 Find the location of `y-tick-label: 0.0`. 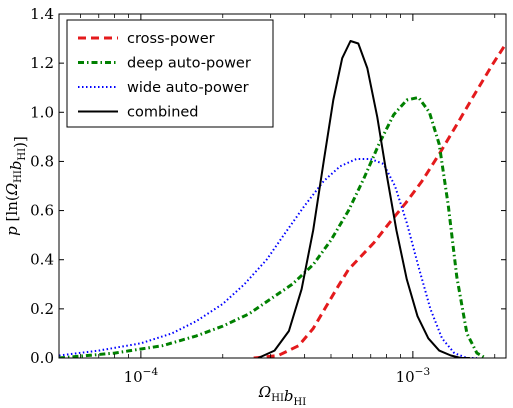

y-tick-label: 0.0 is located at coordinates (42, 358).